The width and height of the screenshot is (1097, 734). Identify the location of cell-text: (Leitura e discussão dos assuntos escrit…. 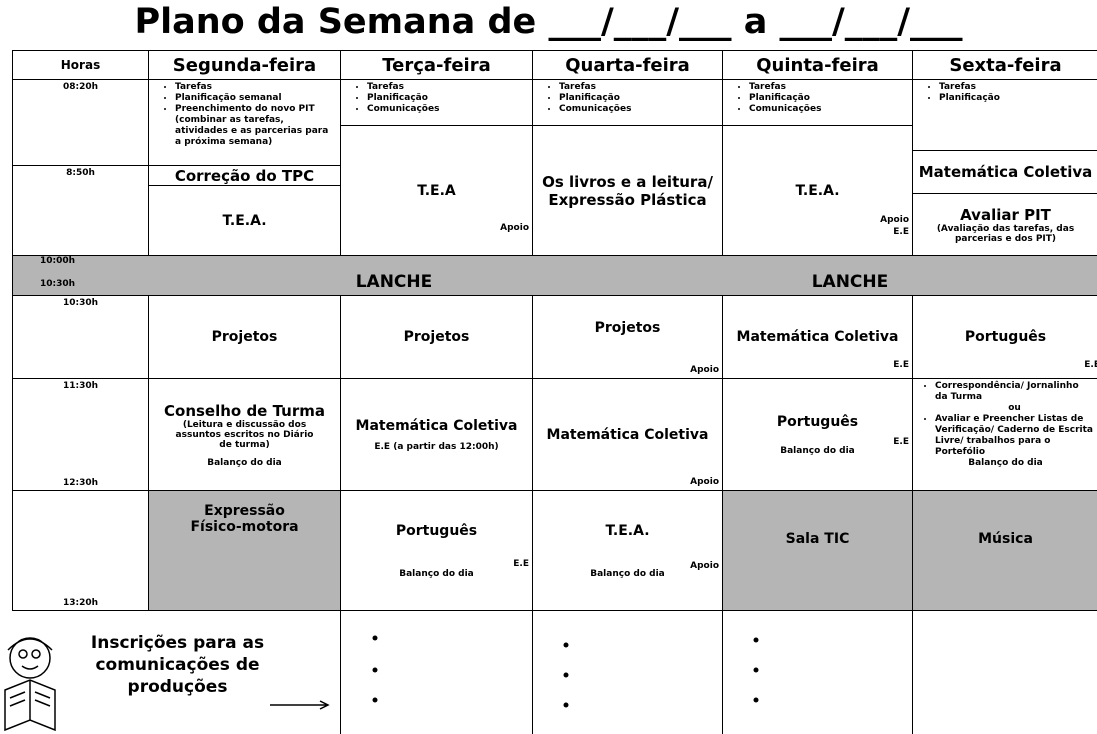
(244, 434).